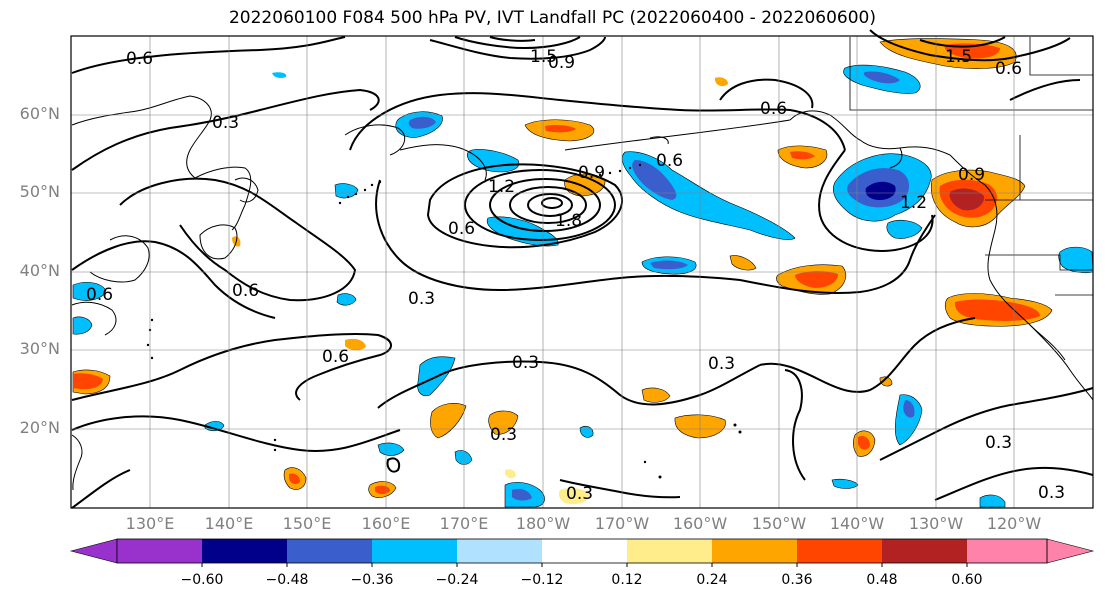  What do you see at coordinates (779, 523) in the screenshot?
I see `lon-label: 150°W` at bounding box center [779, 523].